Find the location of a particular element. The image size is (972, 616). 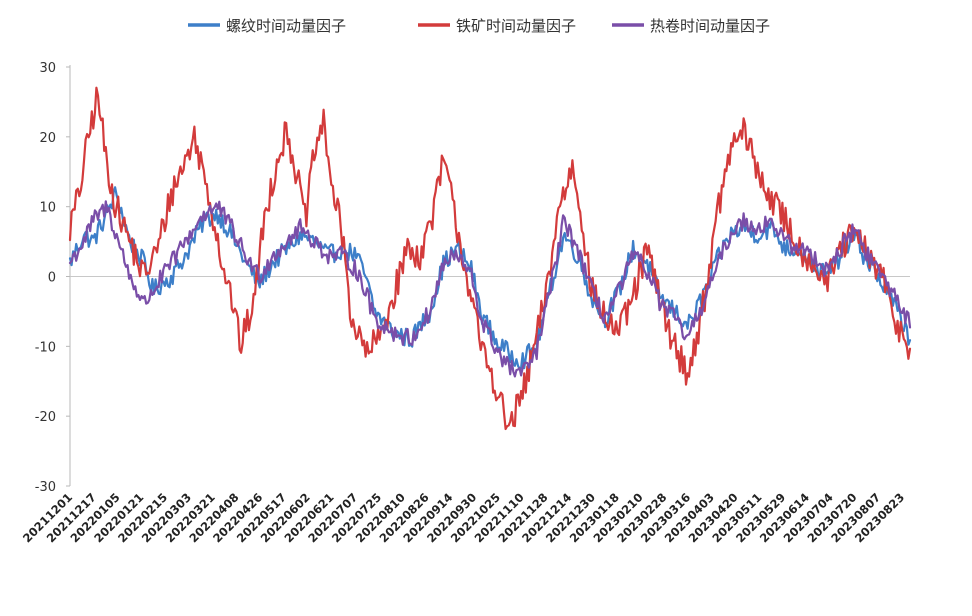

y-tick-label: -10 is located at coordinates (45, 347).